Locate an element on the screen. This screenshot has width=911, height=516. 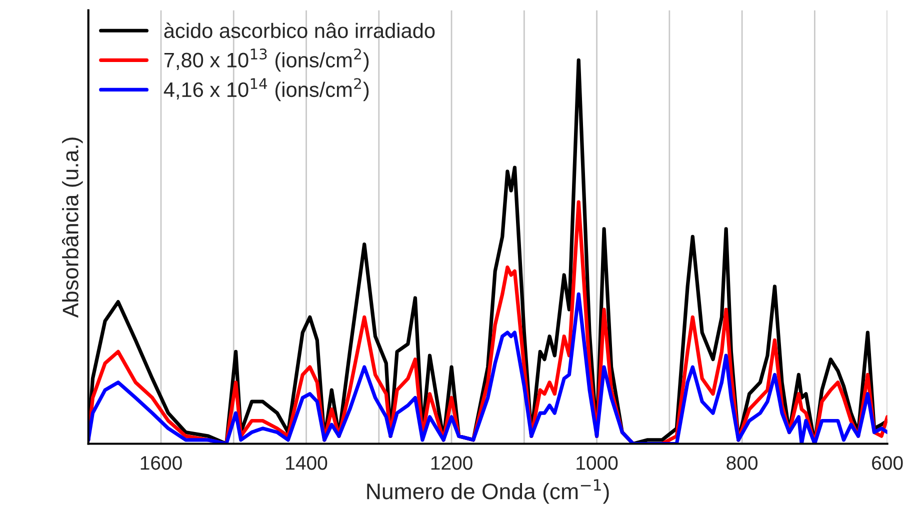
legend-label: 4,16 x 10$^{14}$ (ions/cm$^{2}$) is located at coordinates (266, 90).